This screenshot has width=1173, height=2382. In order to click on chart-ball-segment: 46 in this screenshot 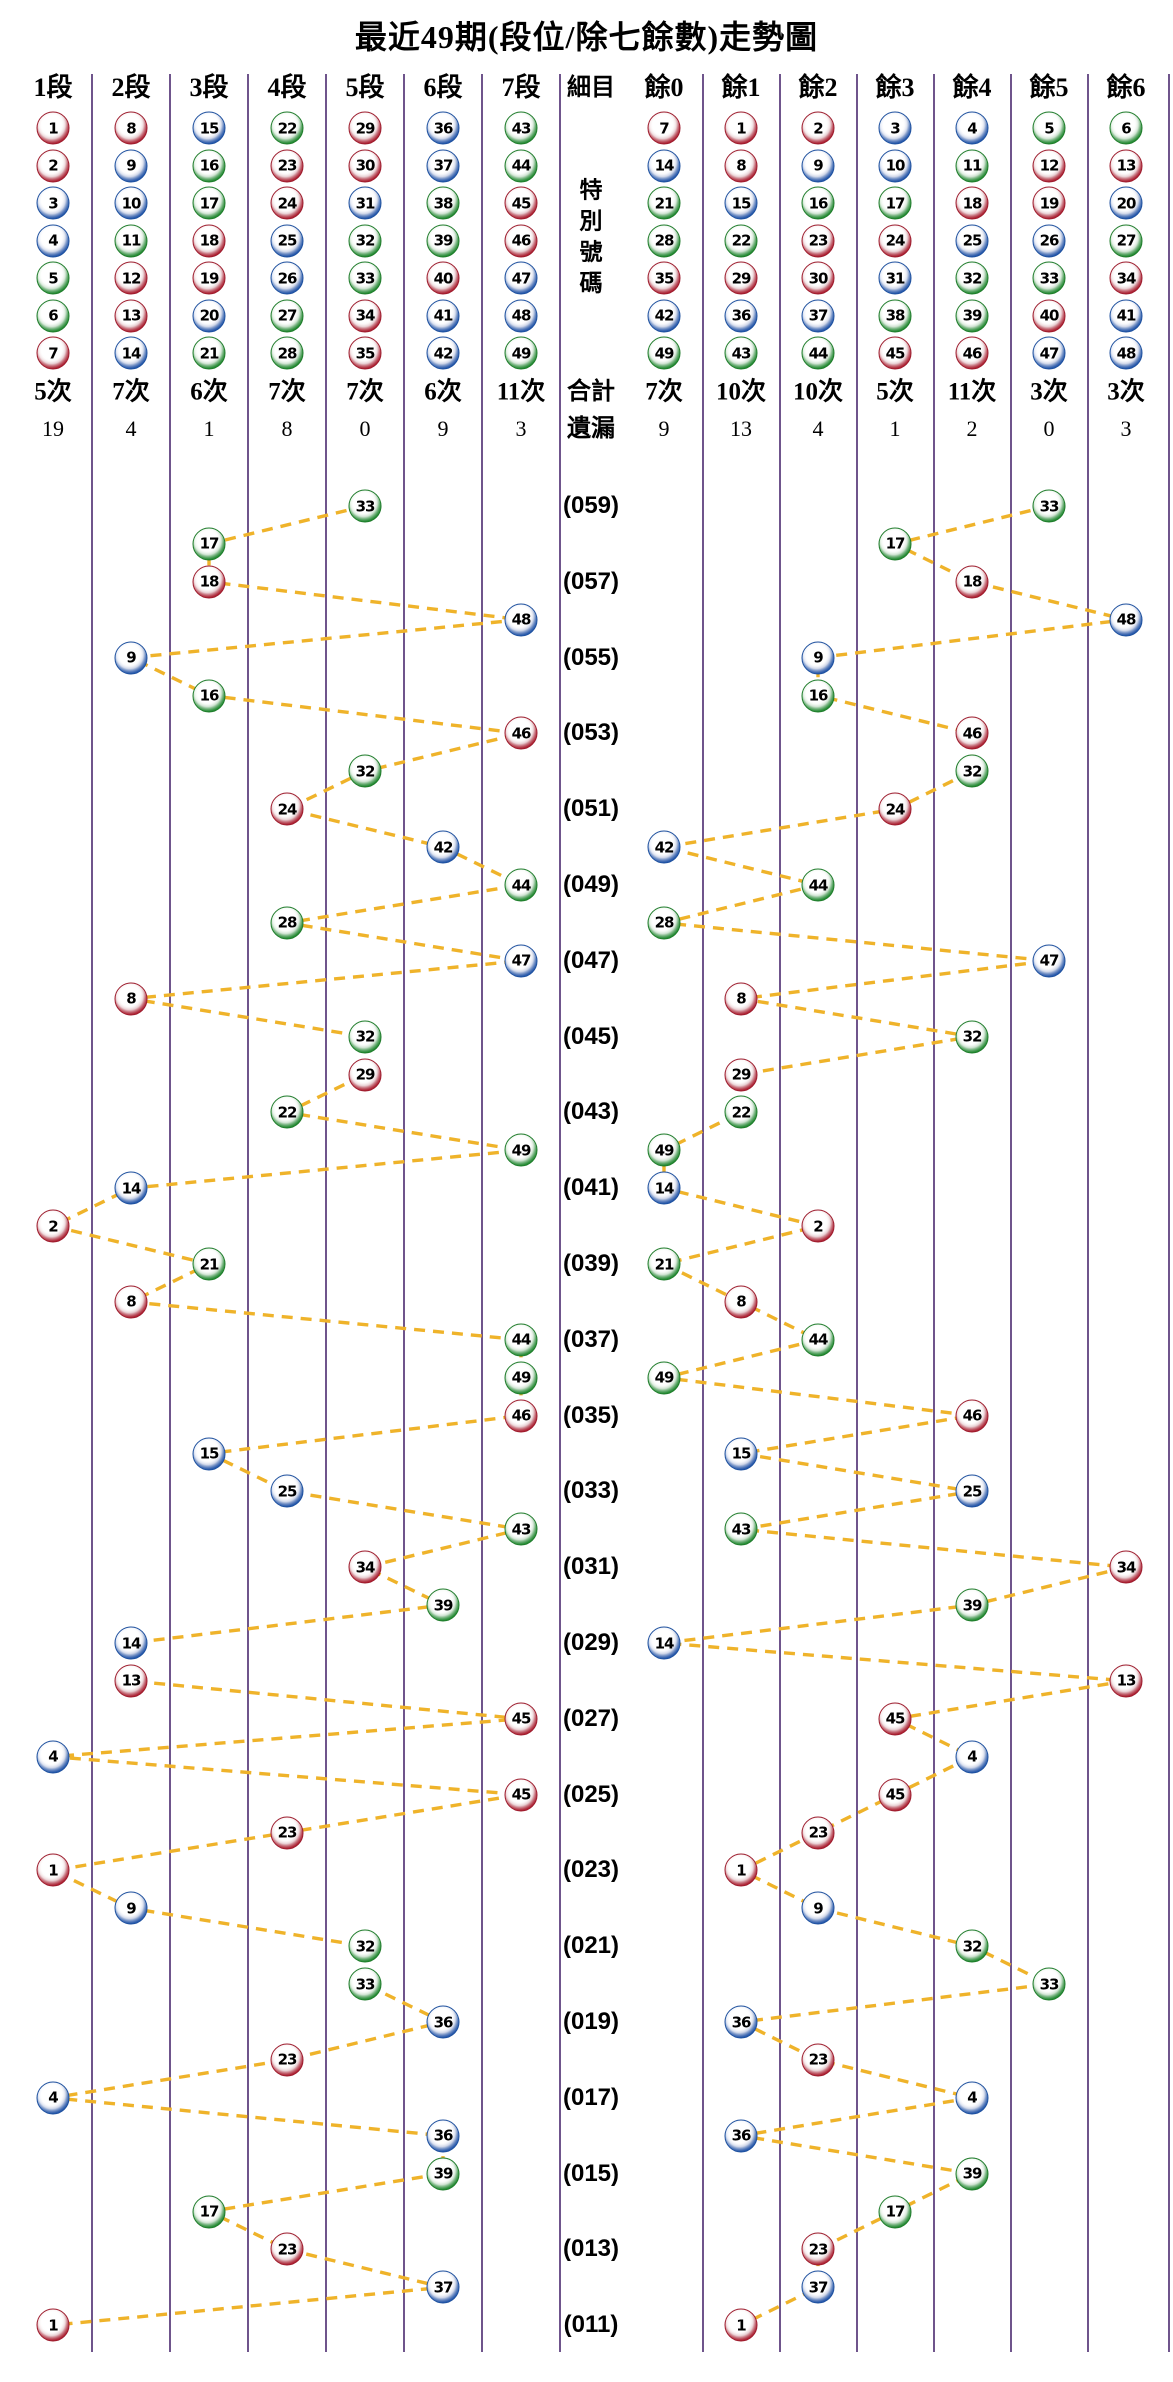, I will do `click(521, 1416)`.